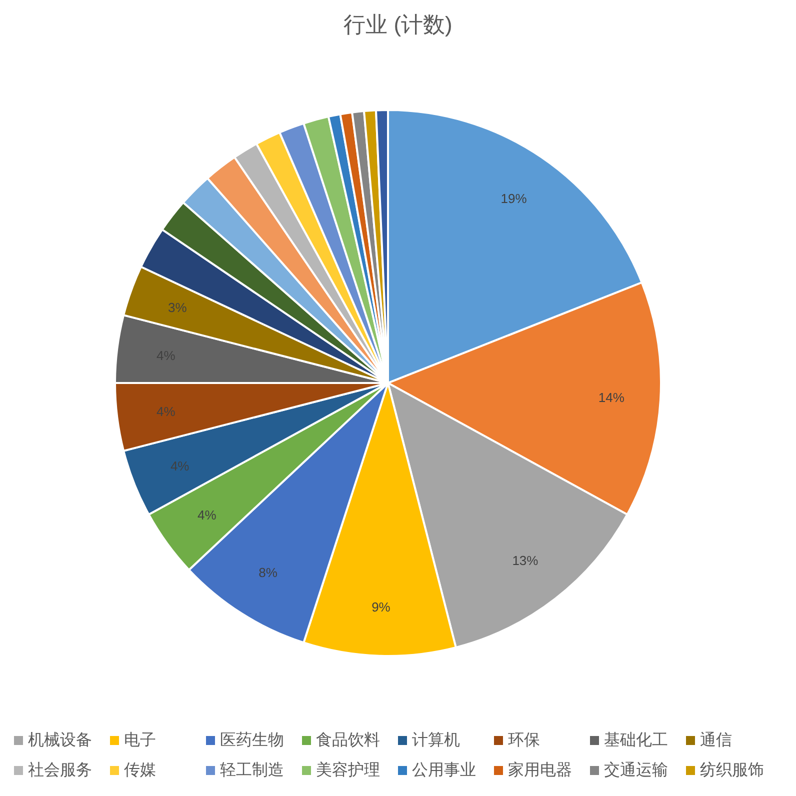 The image size is (796, 796). I want to click on chart-title: 行业 (计数), so click(398, 24).